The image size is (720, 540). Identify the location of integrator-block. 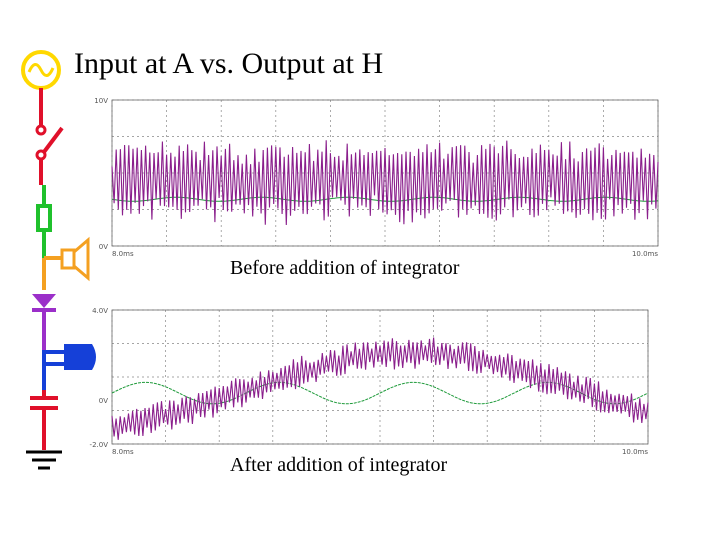
(80, 357).